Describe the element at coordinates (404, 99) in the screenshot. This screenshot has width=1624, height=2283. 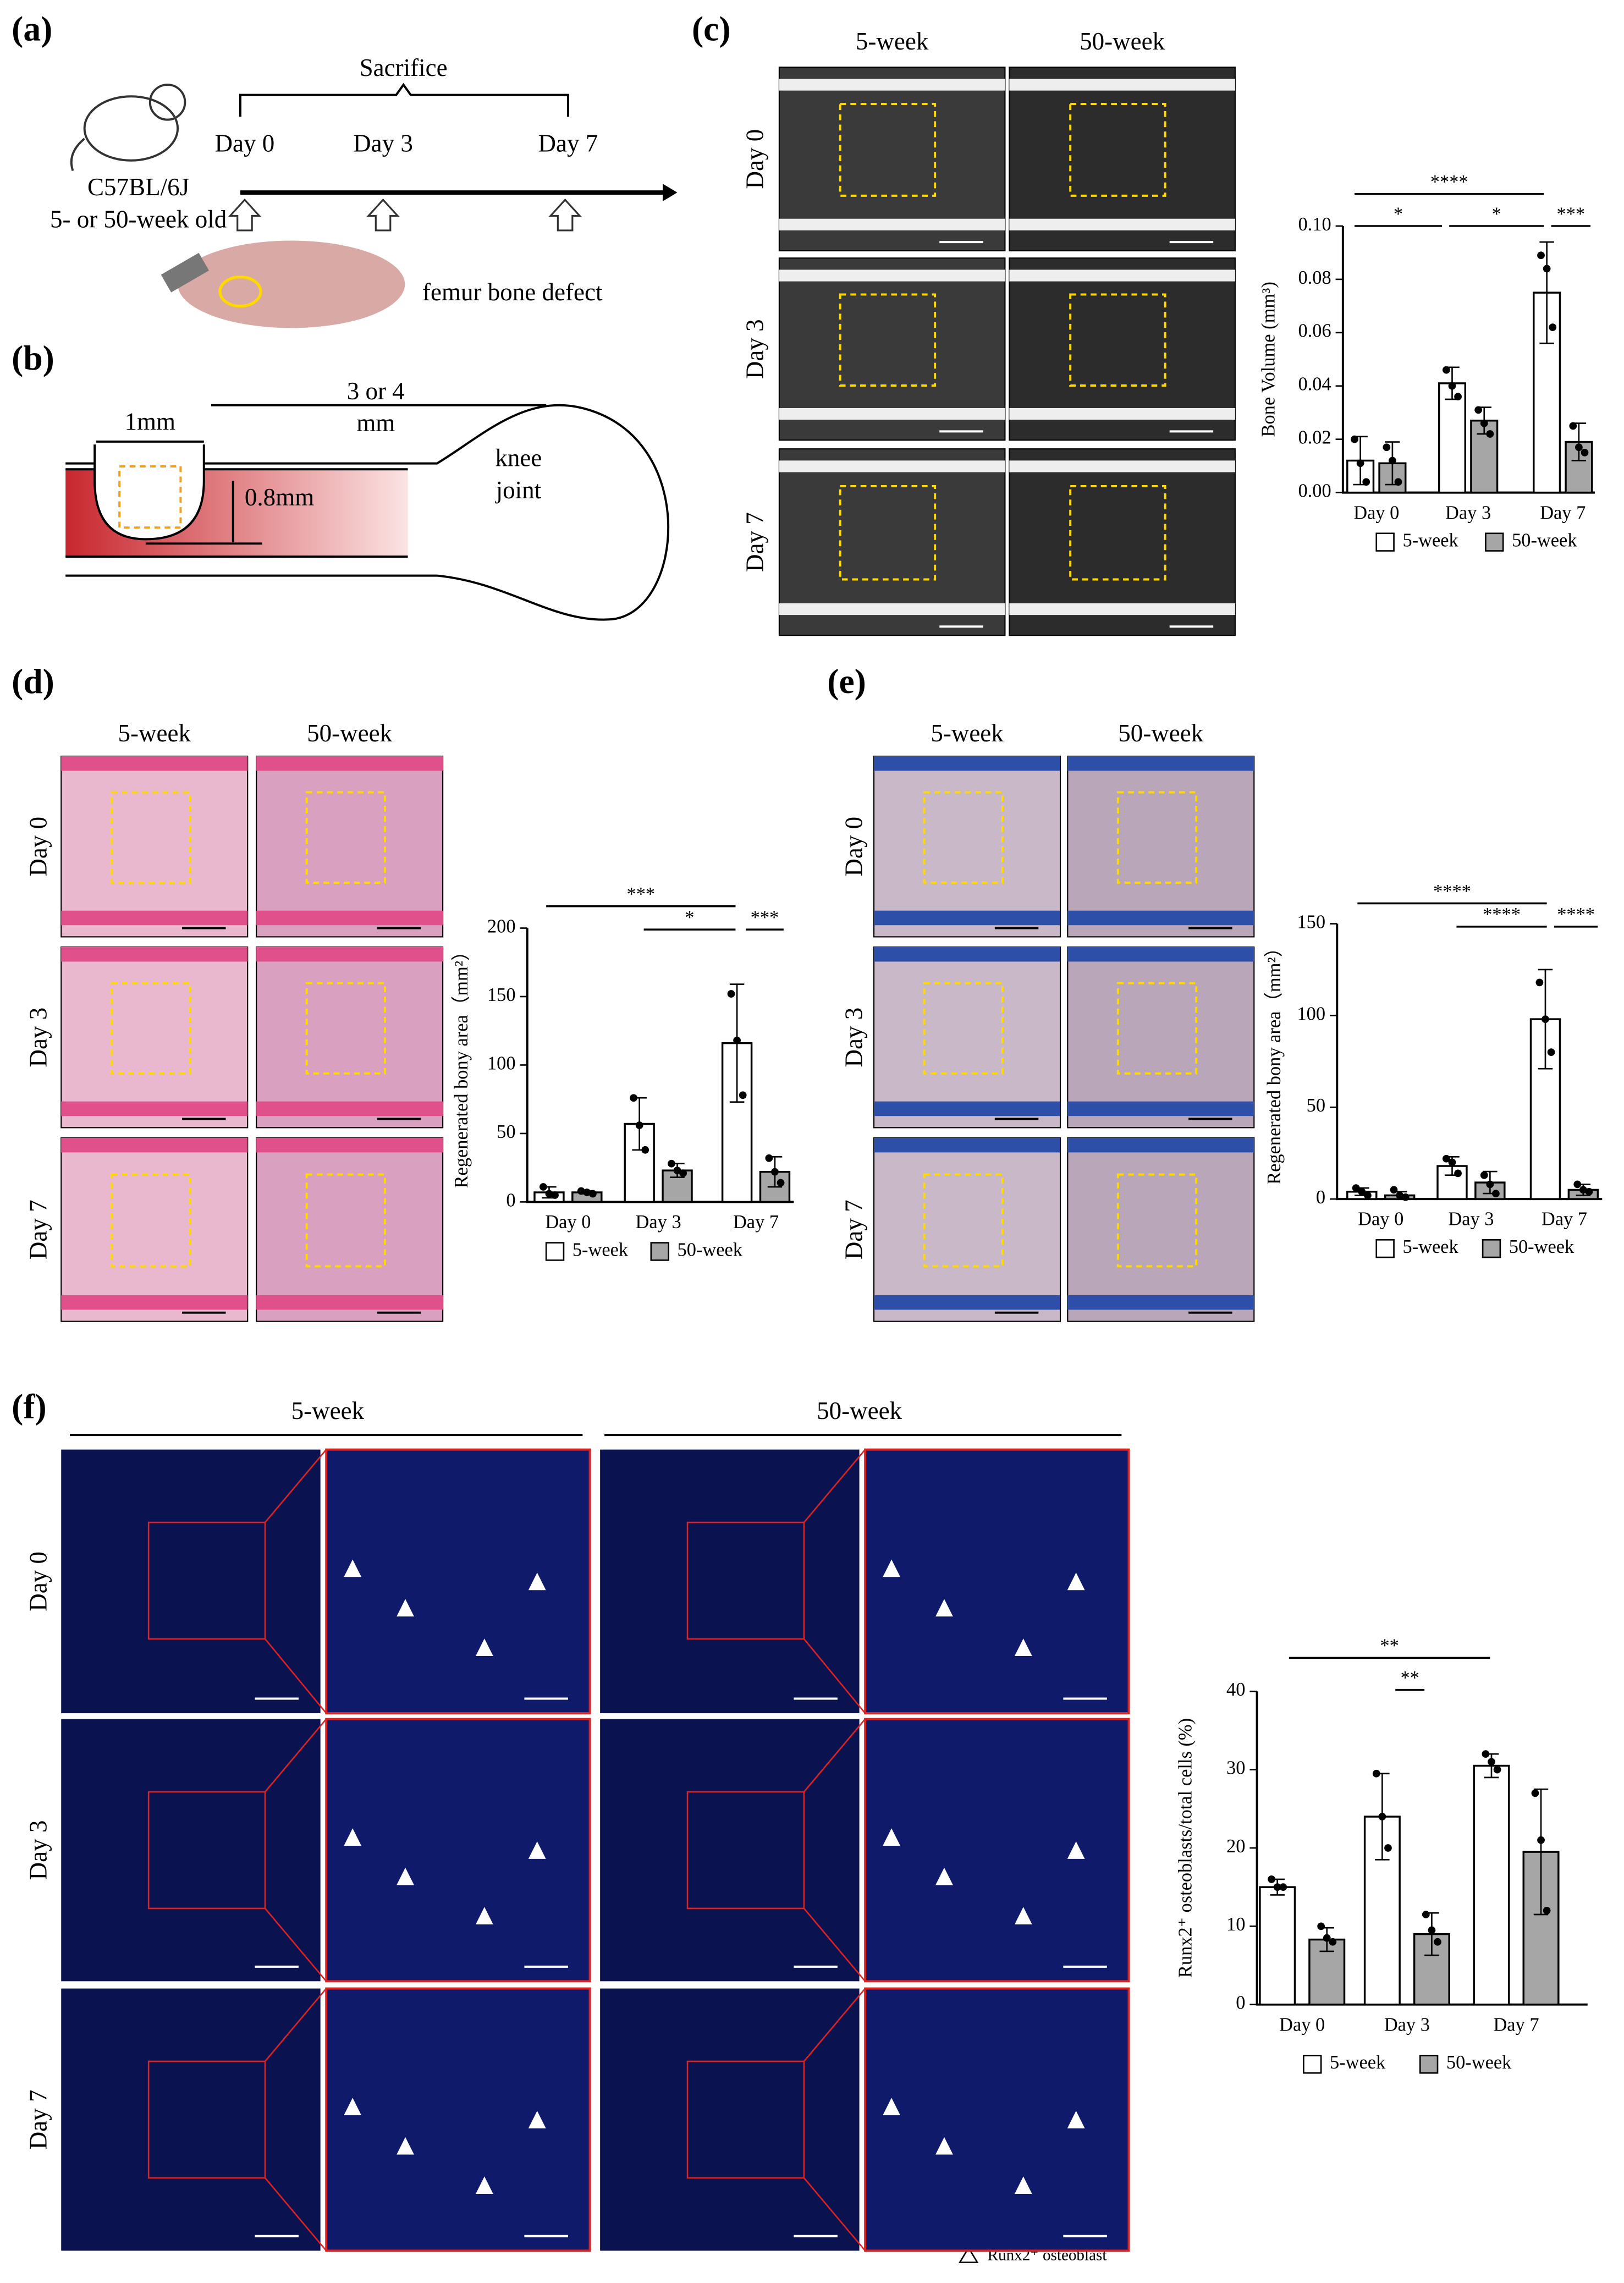
I see `bracket` at that location.